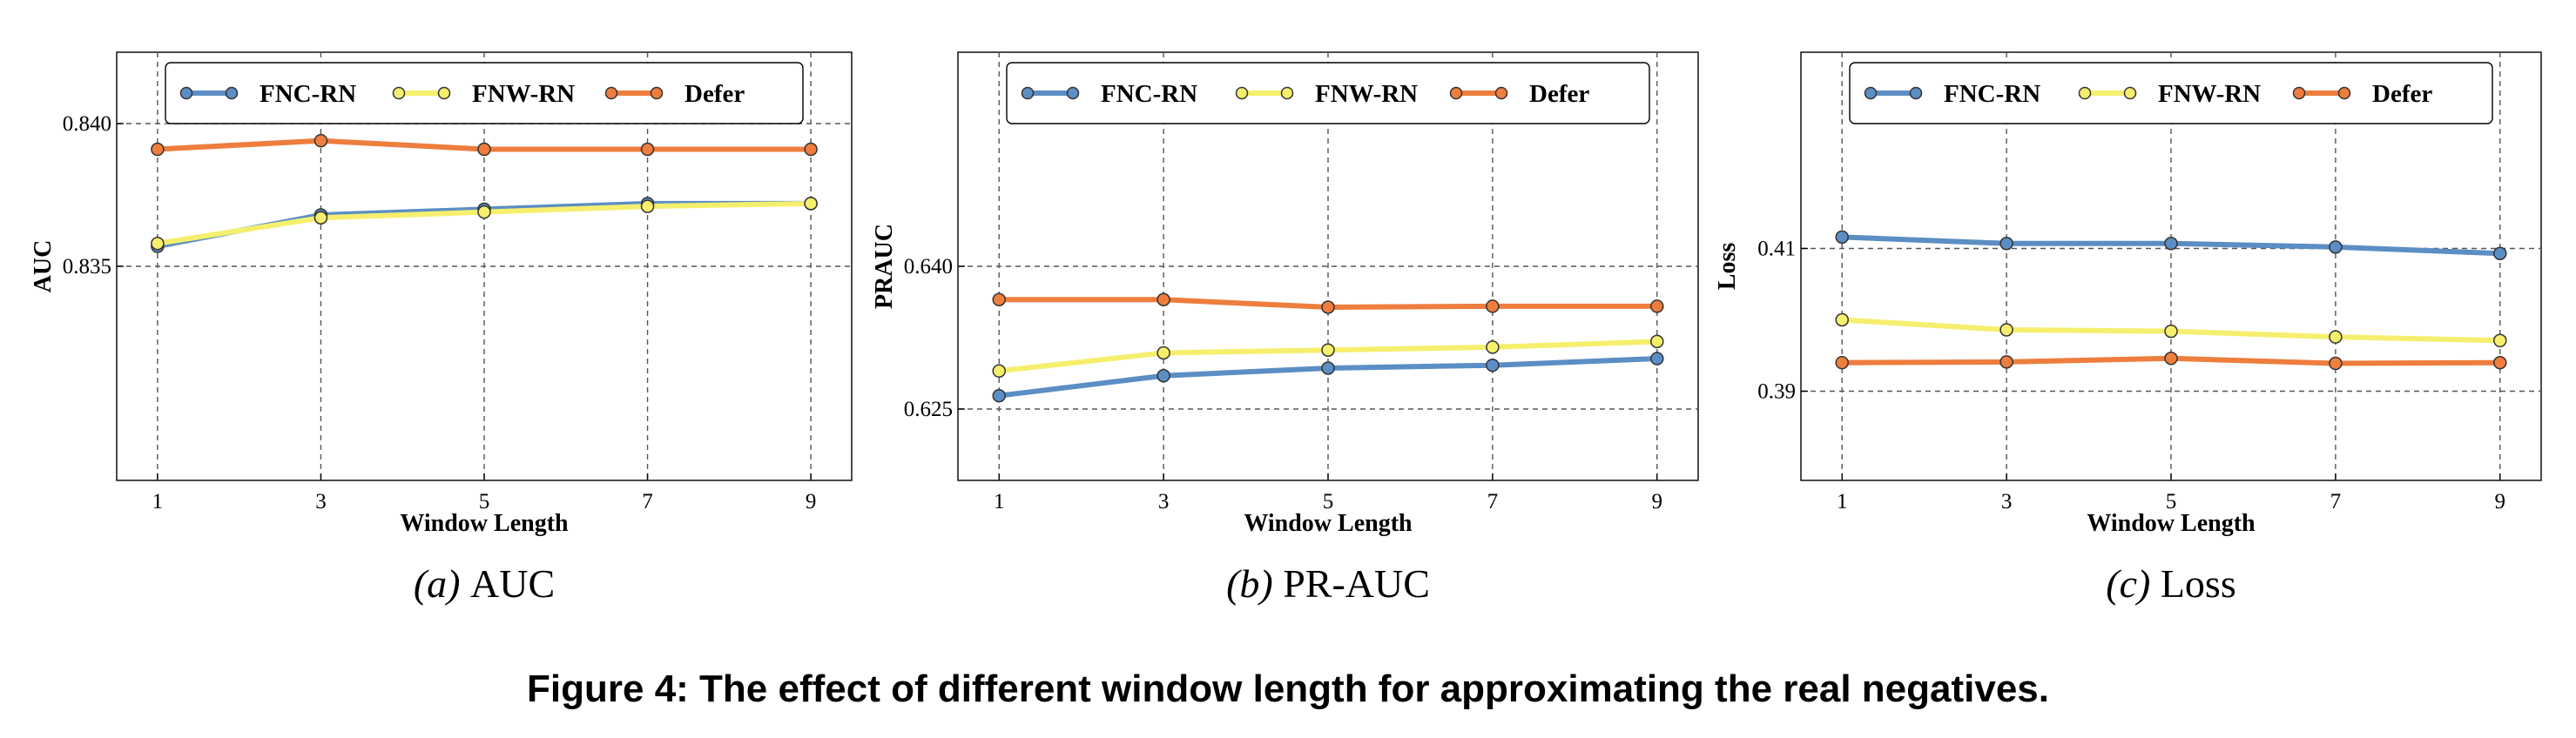  I want to click on subplot-caption-text: Loss, so click(2198, 583).